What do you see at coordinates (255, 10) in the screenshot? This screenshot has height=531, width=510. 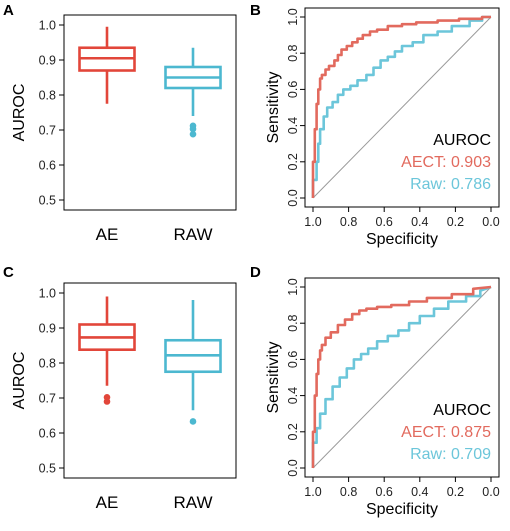 I see `panel-label: B` at bounding box center [255, 10].